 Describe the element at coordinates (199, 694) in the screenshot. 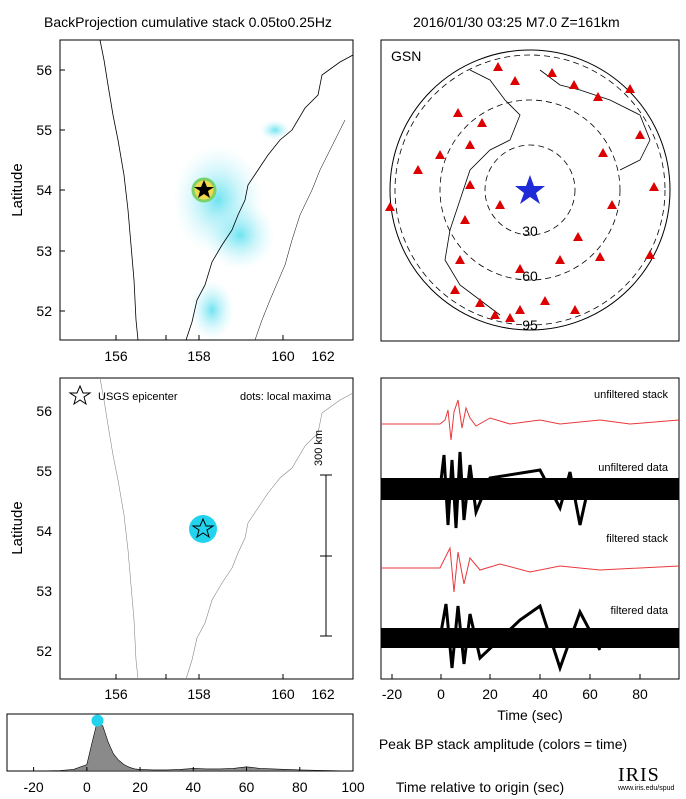

I see `maxima-x-tick-label: 158` at that location.